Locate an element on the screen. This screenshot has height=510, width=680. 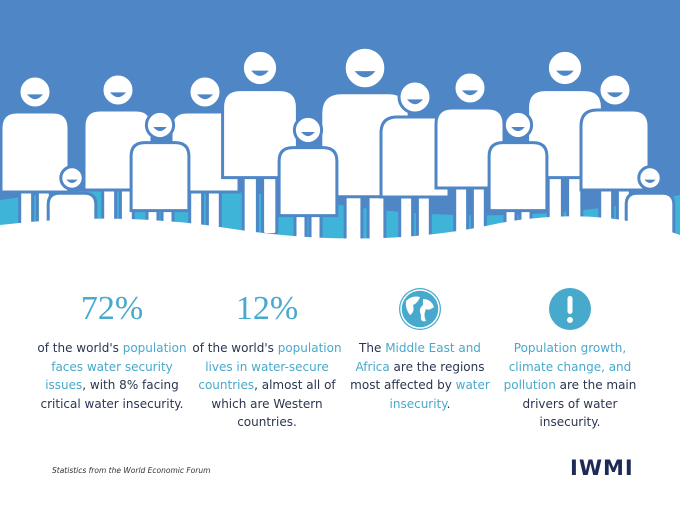
stat-heading: 72% is located at coordinates (112, 308).